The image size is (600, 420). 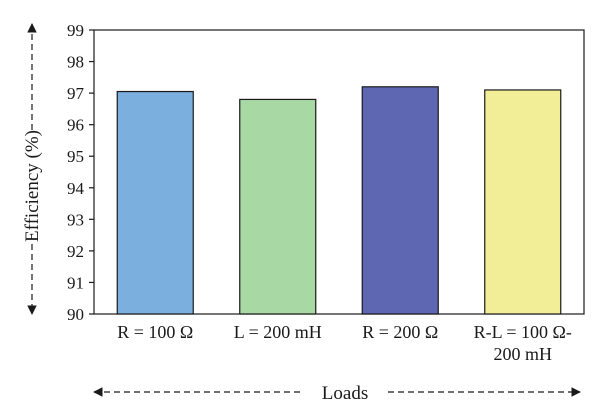 I want to click on y-tick-label: 91, so click(x=75, y=282).